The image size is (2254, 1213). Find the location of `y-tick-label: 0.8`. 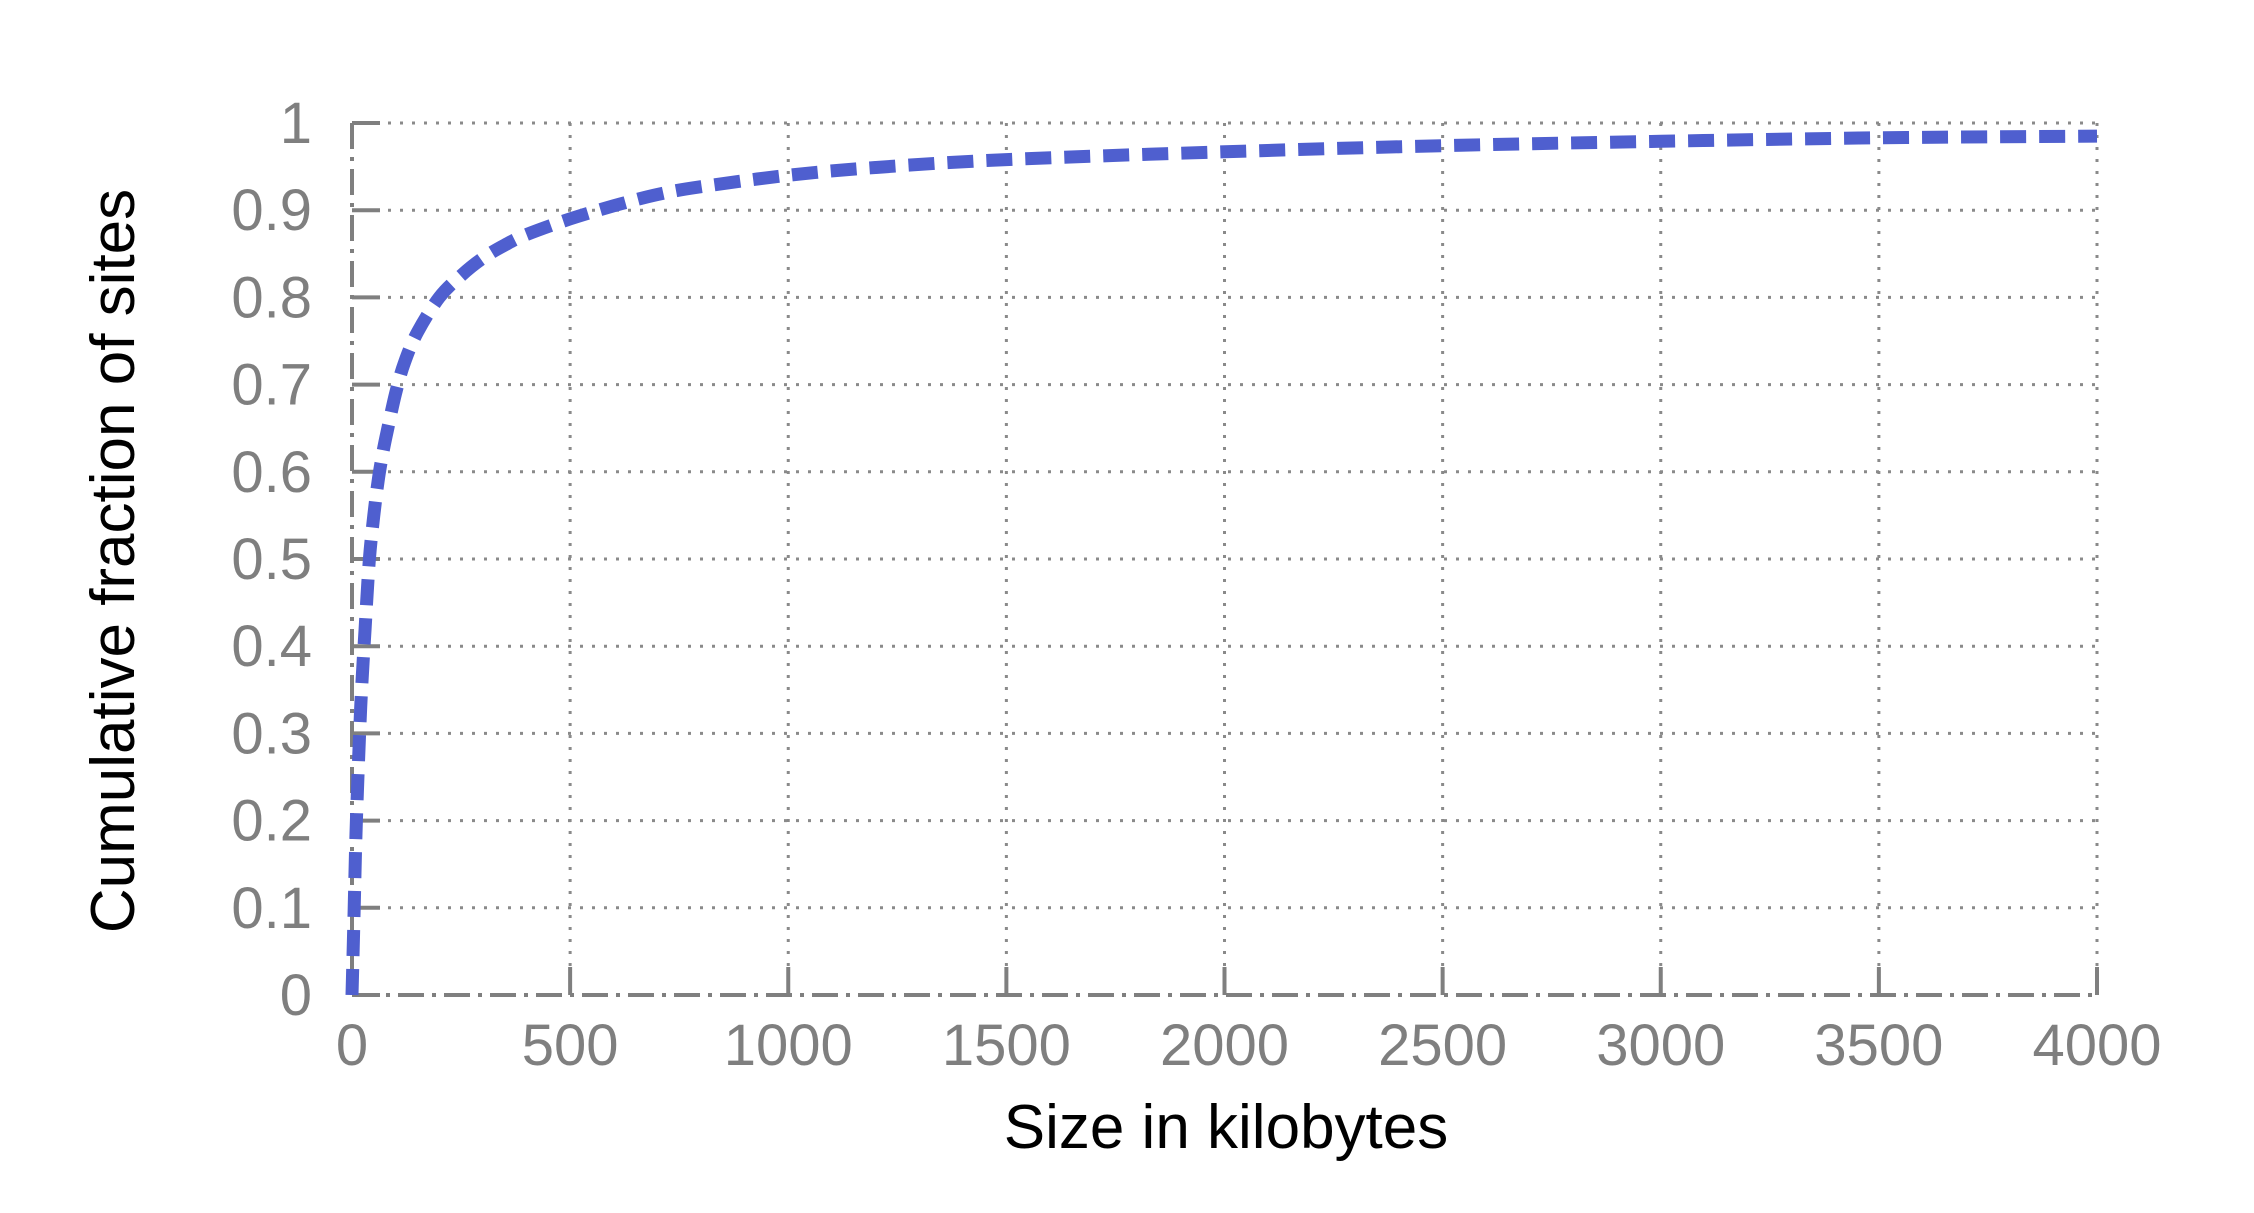

y-tick-label: 0.8 is located at coordinates (271, 297).